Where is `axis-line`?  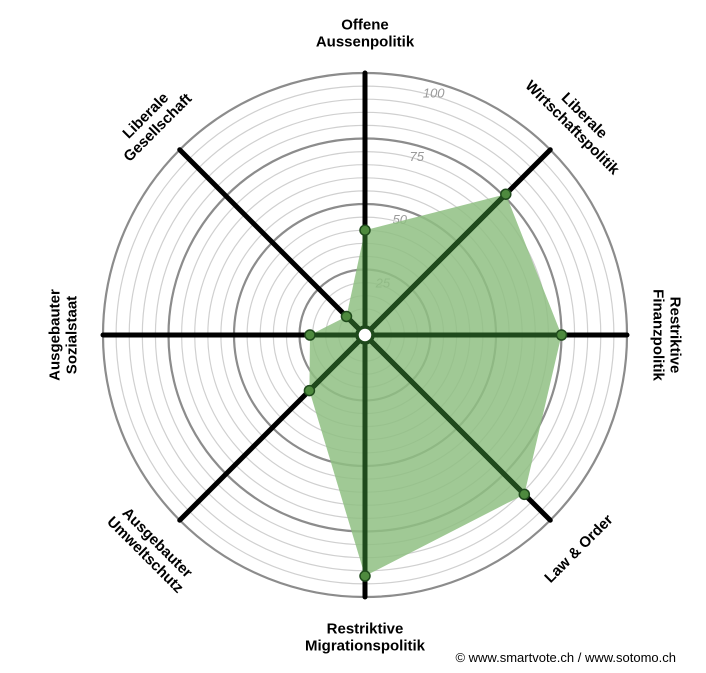
axis-line is located at coordinates (272, 242).